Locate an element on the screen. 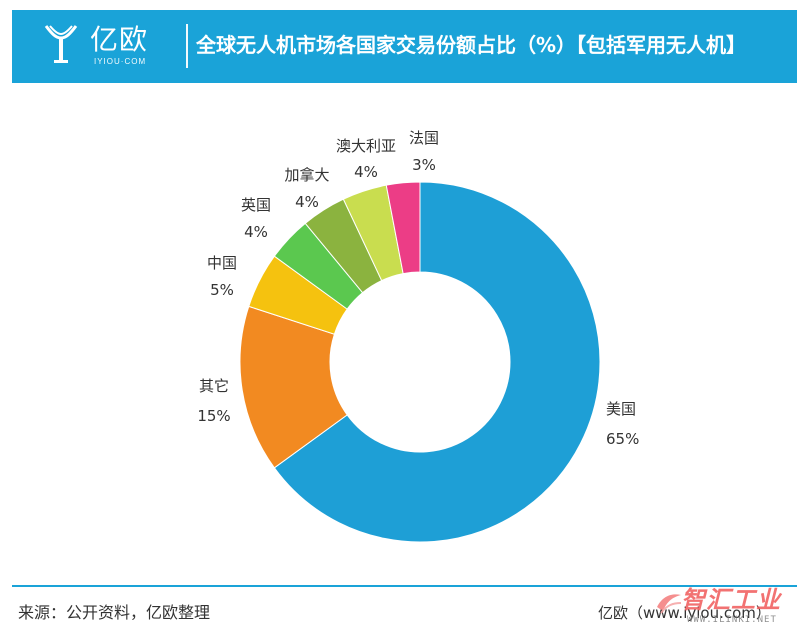 The width and height of the screenshot is (809, 637). iyiou-logo-icon is located at coordinates (61, 44).